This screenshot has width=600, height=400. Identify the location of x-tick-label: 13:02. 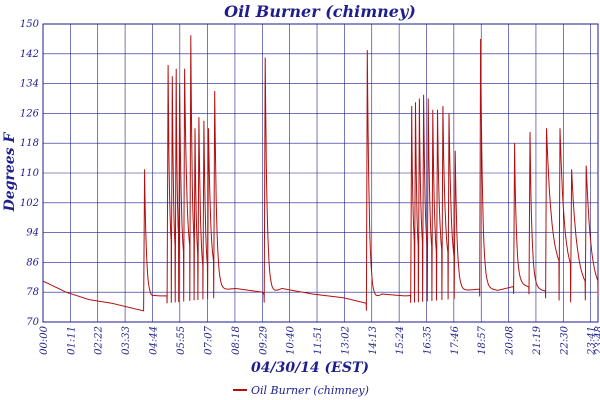
(345, 340).